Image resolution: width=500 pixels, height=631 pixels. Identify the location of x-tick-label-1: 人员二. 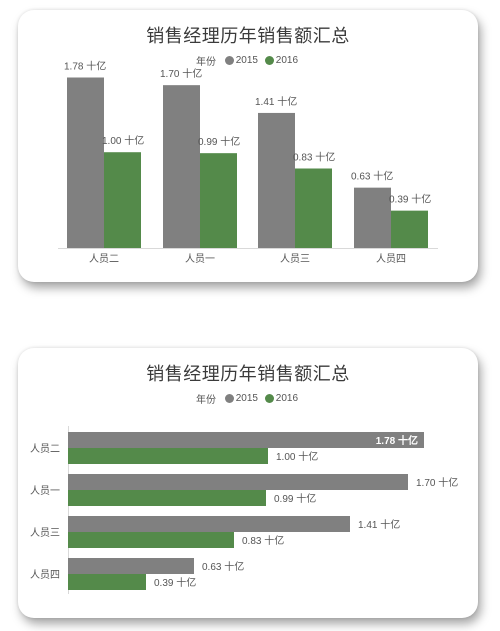
(104, 259).